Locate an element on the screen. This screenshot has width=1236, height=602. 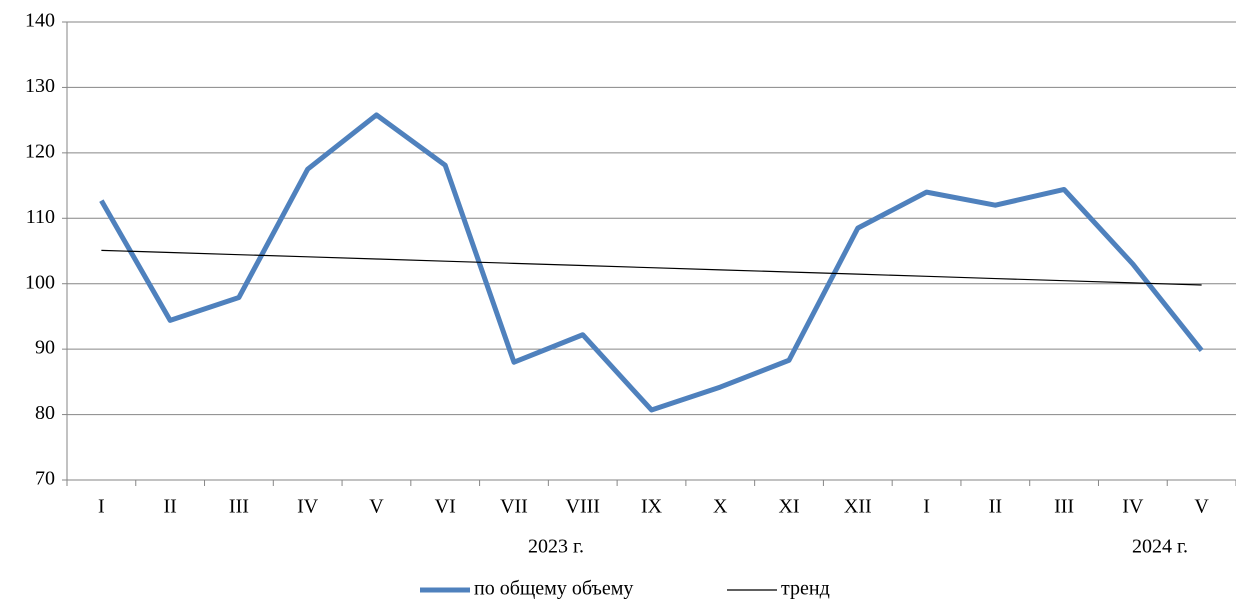
y-tick-label: 70 is located at coordinates (45, 479).